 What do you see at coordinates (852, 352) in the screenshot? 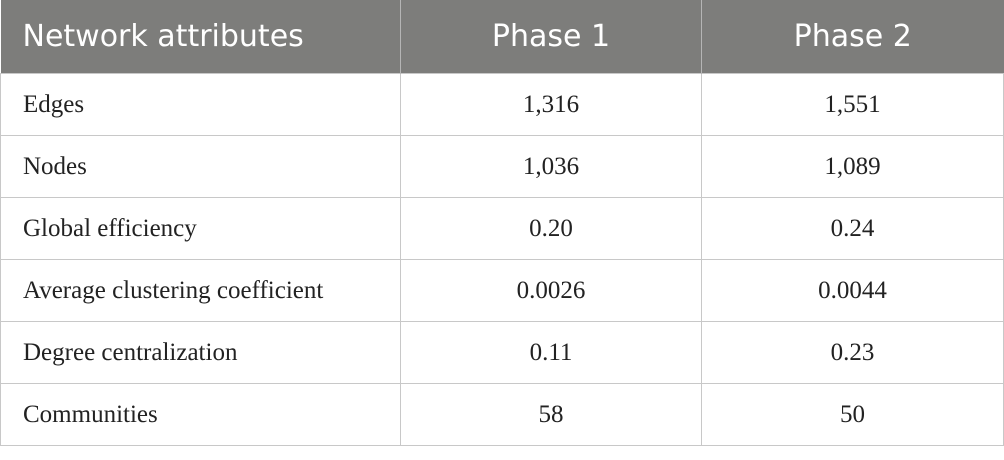
I see `table-cell: 0.23` at bounding box center [852, 352].